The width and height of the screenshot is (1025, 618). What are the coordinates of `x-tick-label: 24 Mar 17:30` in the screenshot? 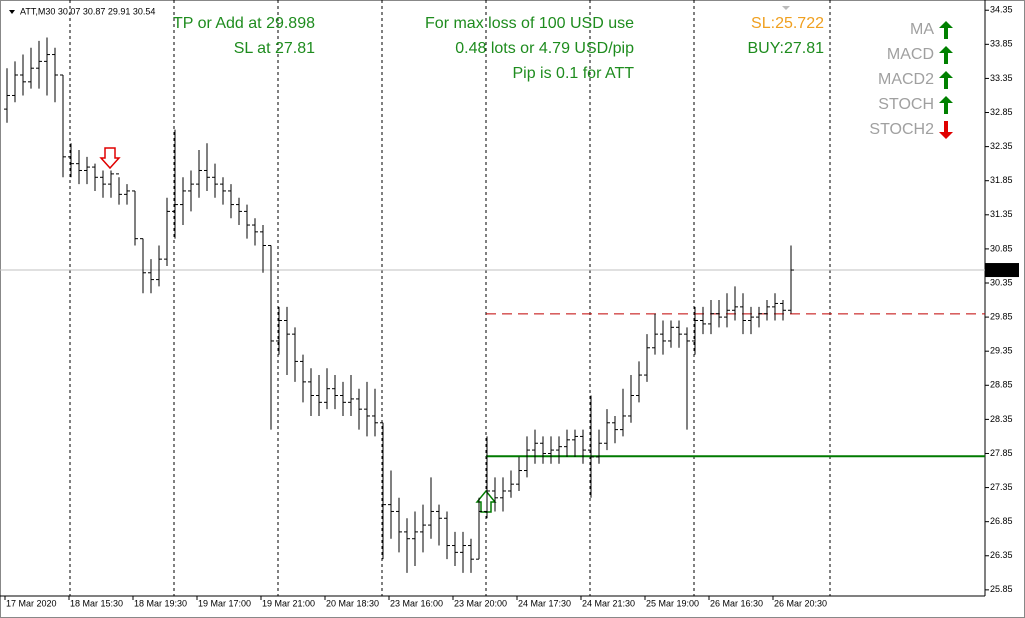 It's located at (544, 603).